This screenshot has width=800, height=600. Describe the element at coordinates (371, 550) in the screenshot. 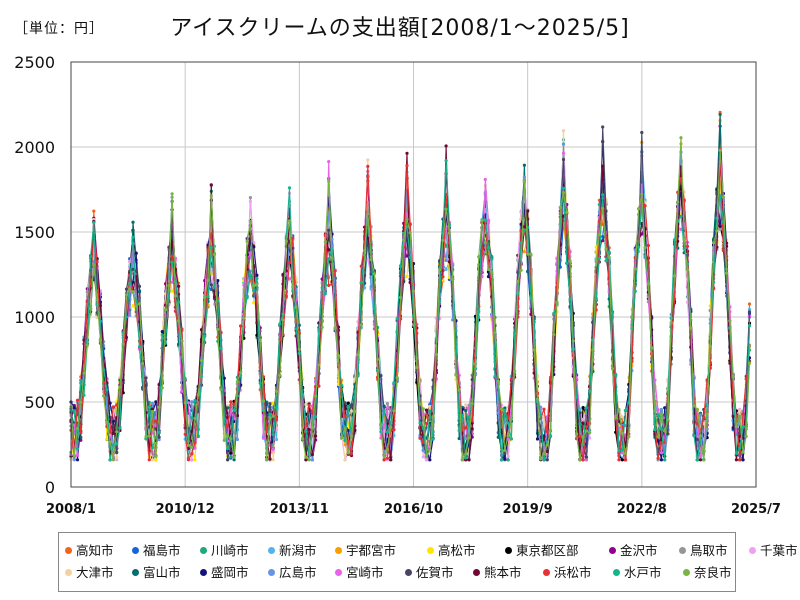

I see `legend-label: 宇都宮市` at that location.